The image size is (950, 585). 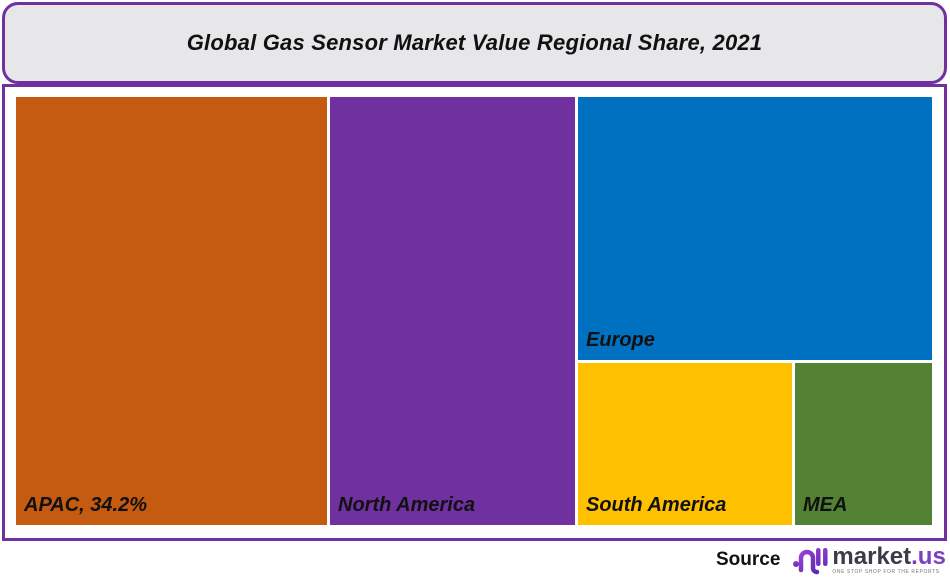 I want to click on tile-label-mea: MEA, so click(x=825, y=505).